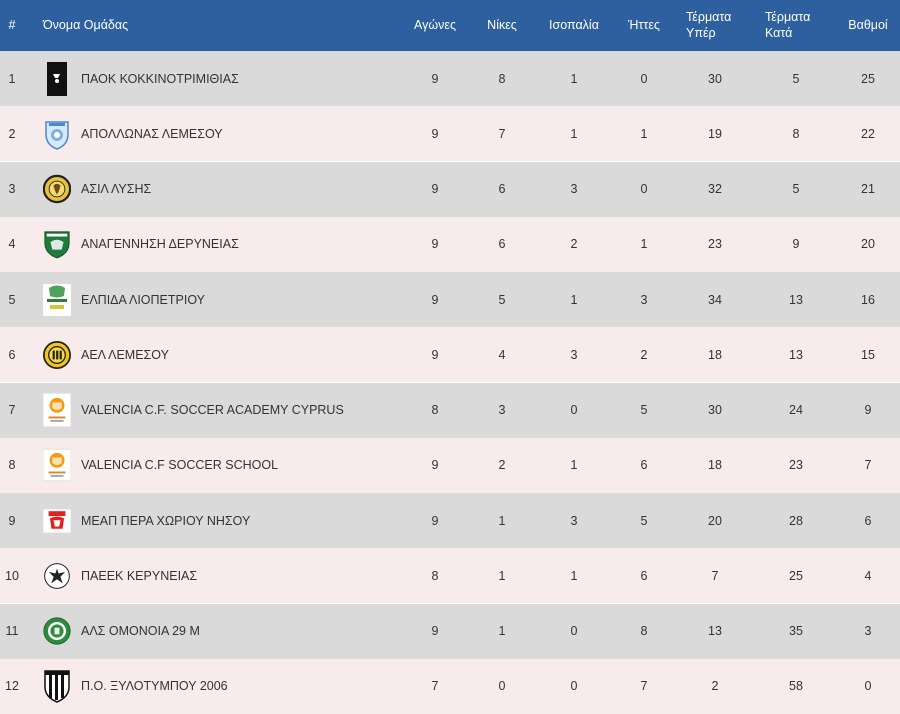 Image resolution: width=900 pixels, height=714 pixels. What do you see at coordinates (450, 299) in the screenshot?
I see `table-row: 5 ΕΛΠΙΔΑ ΛΙΟΠΕΤΡΙΟΥ 9 5 1 3 34 13 16` at bounding box center [450, 299].